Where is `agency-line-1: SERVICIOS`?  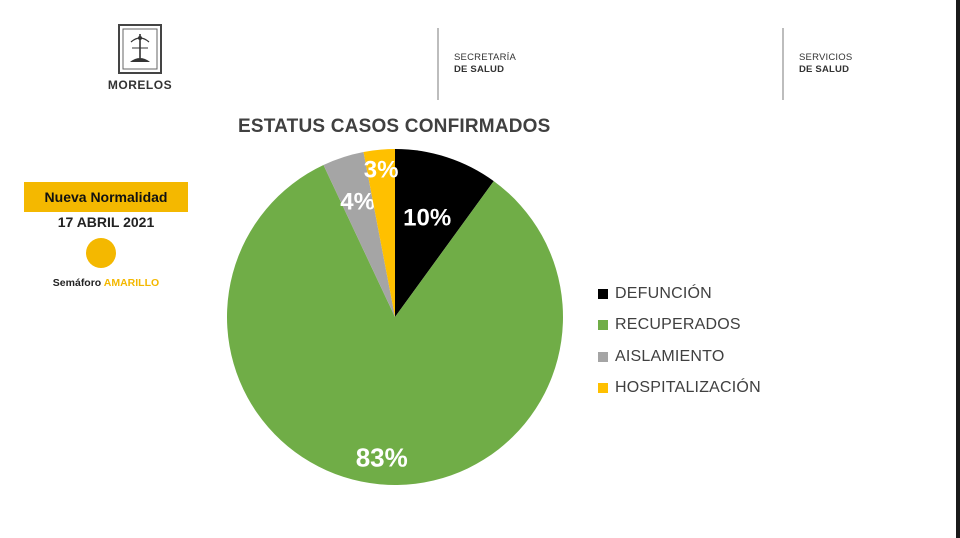 agency-line-1: SERVICIOS is located at coordinates (826, 57).